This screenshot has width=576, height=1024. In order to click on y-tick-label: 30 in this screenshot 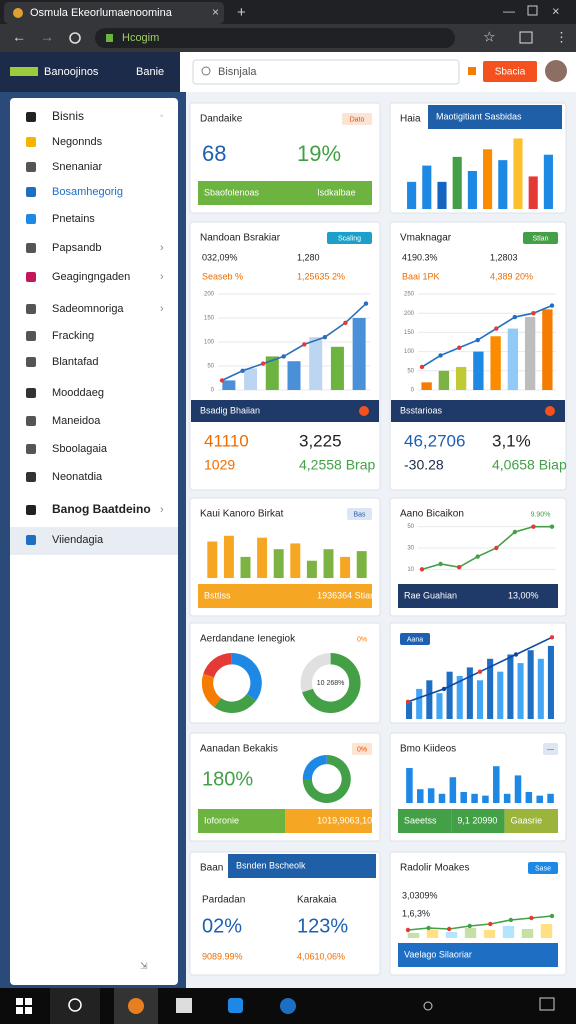, I will do `click(410, 549)`.